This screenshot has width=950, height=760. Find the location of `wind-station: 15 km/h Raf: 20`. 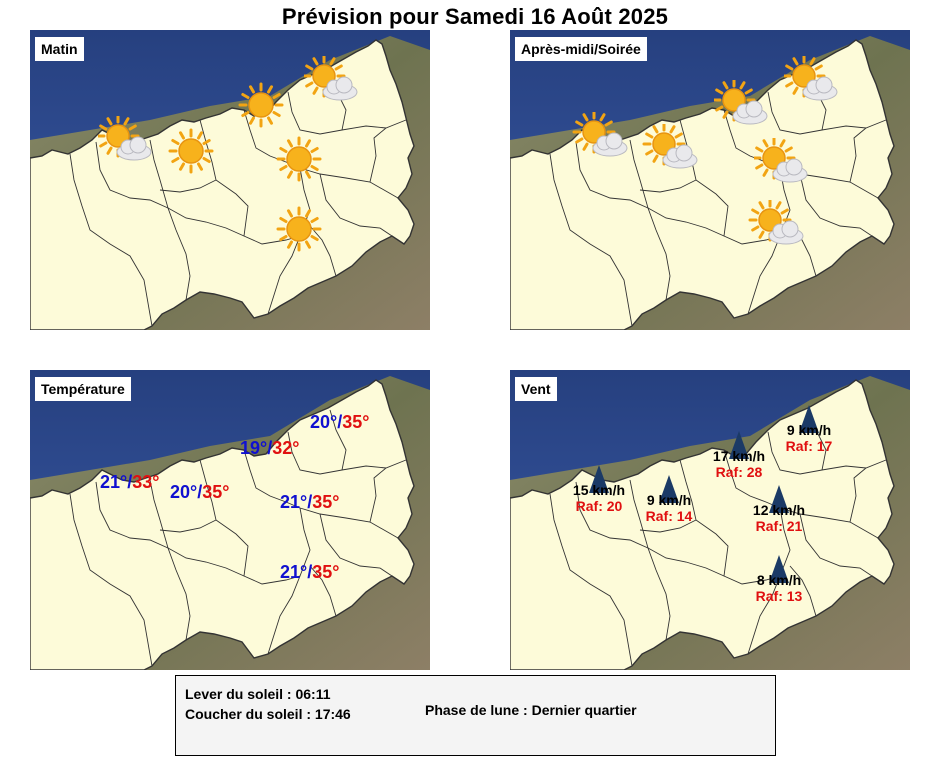

wind-station: 15 km/h Raf: 20 is located at coordinates (599, 489).